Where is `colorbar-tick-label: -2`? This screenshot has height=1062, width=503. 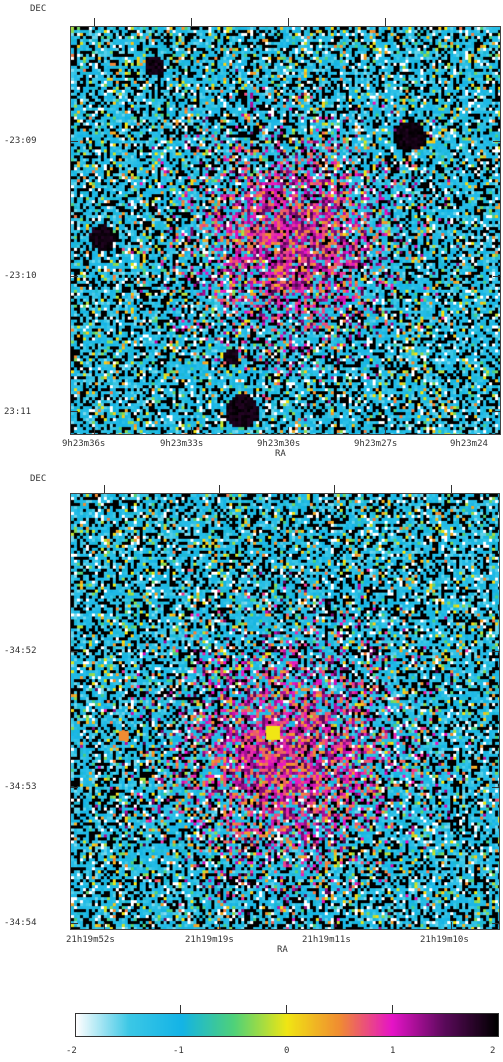
colorbar-tick-label: -2 is located at coordinates (71, 1051).